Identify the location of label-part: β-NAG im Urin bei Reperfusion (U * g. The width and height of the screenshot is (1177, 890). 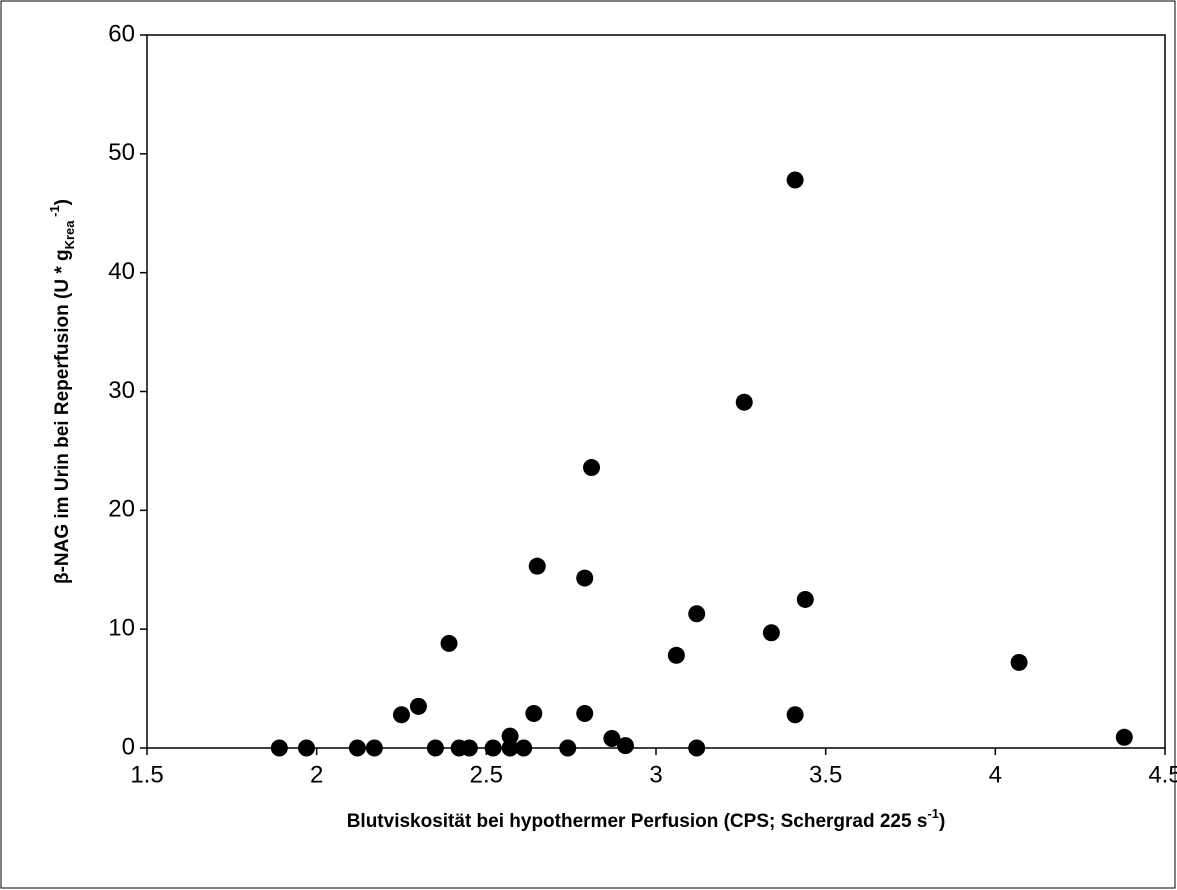
(62, 416).